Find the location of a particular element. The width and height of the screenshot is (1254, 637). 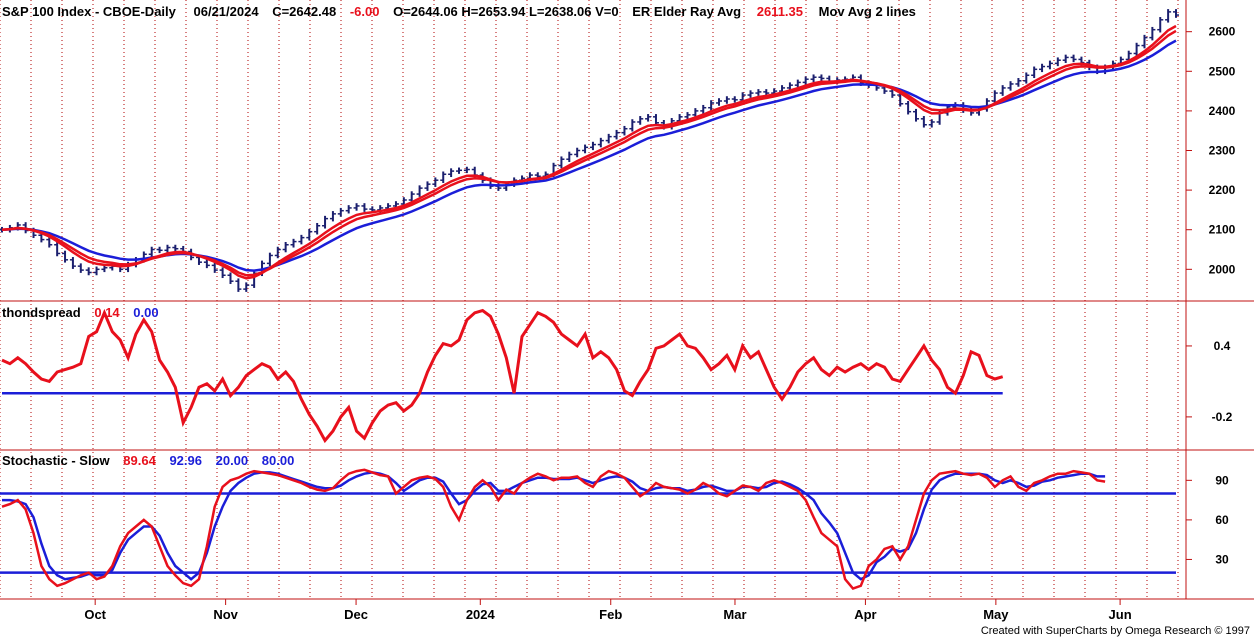

y-tick-label: 2400 is located at coordinates (1222, 111).